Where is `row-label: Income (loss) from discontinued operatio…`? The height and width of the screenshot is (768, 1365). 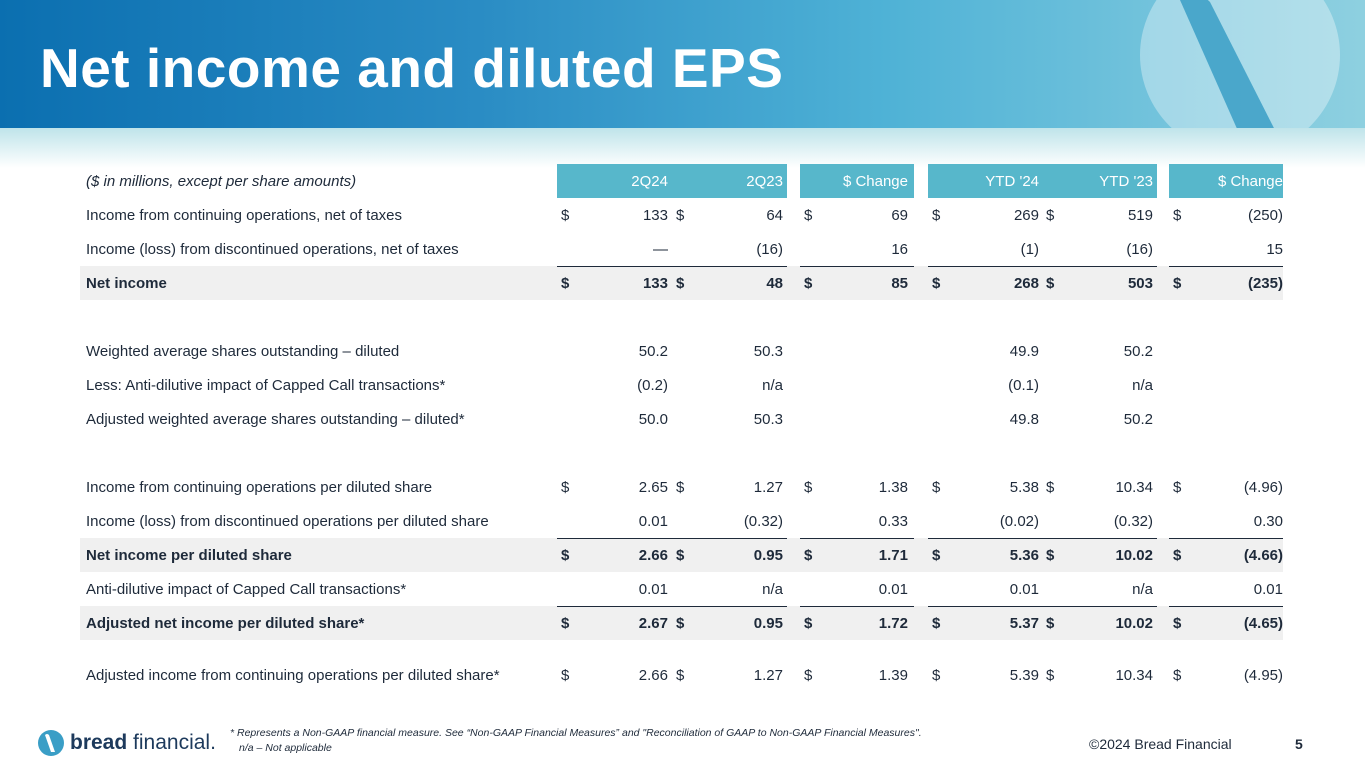
row-label: Income (loss) from discontinued operatio… is located at coordinates (287, 521).